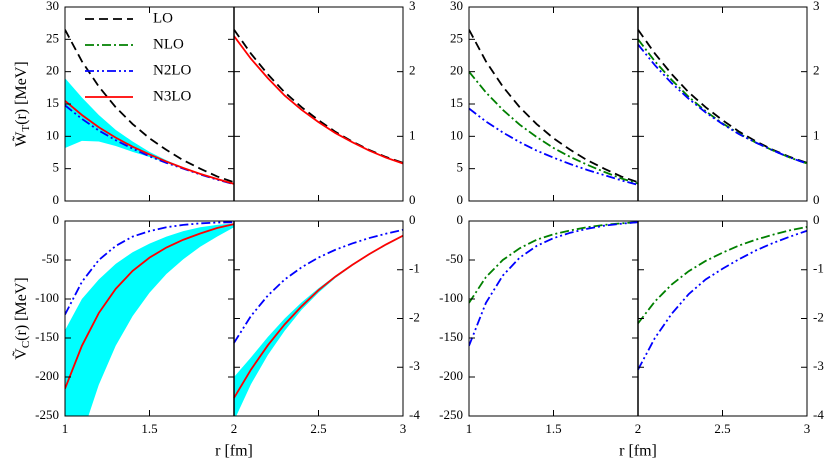 The height and width of the screenshot is (467, 830). I want to click on legend-label: NLO, so click(168, 44).